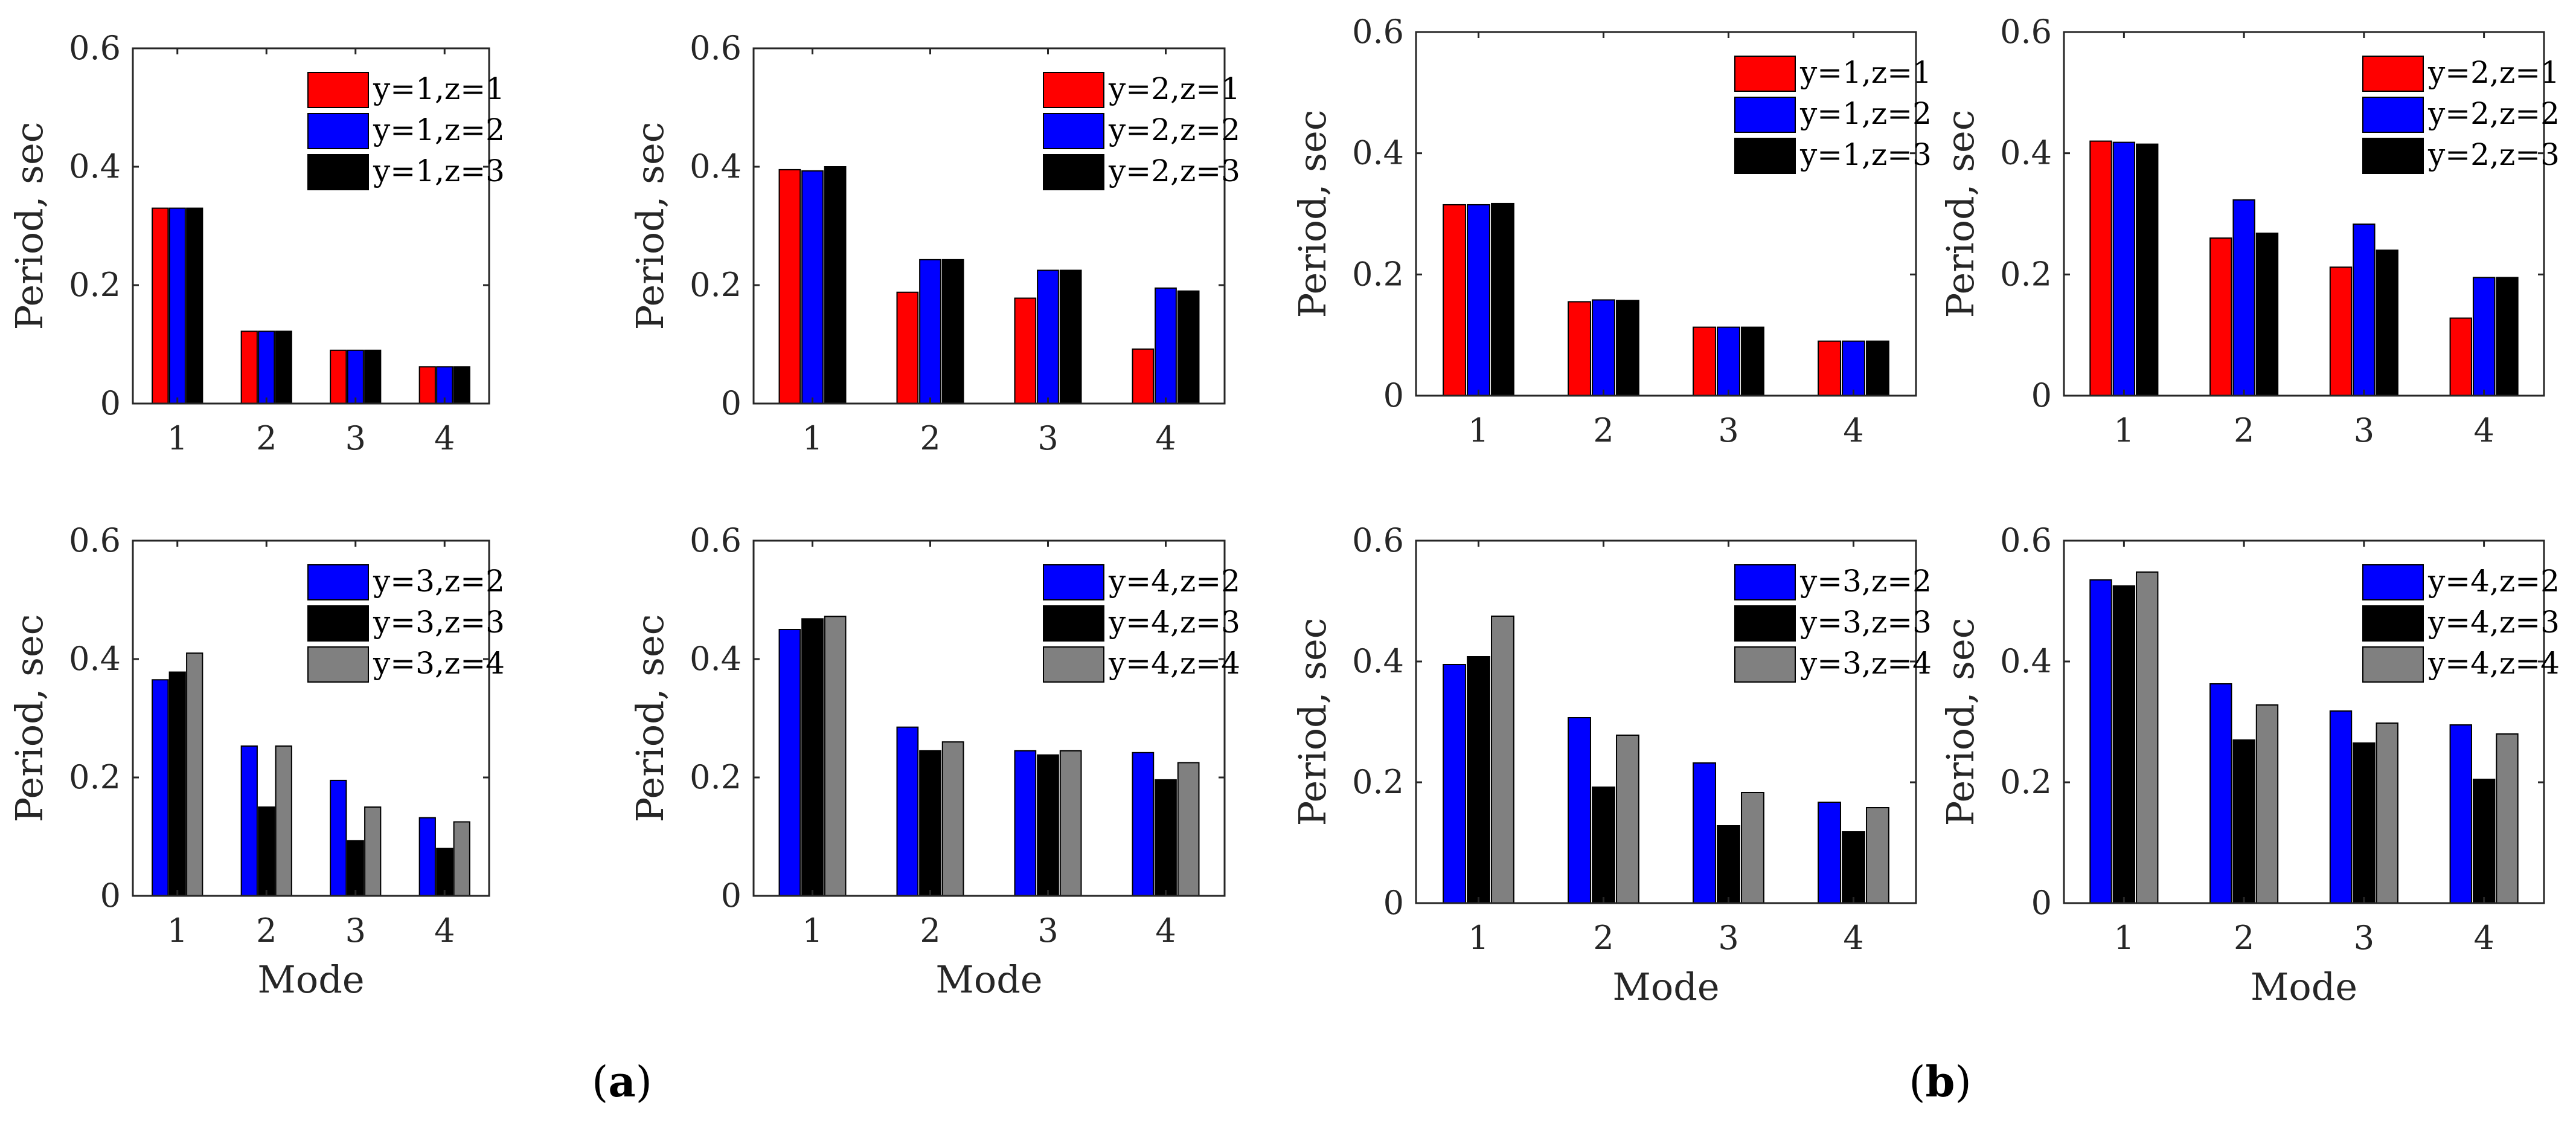 The width and height of the screenshot is (2576, 1123). What do you see at coordinates (2304, 987) in the screenshot?
I see `x-axis-label: Mode` at bounding box center [2304, 987].